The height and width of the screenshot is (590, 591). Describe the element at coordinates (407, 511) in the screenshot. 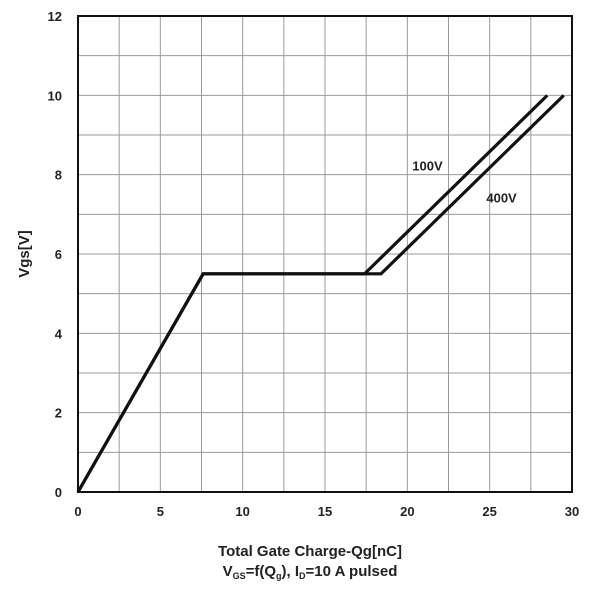

I see `x-tick-label: 20` at that location.